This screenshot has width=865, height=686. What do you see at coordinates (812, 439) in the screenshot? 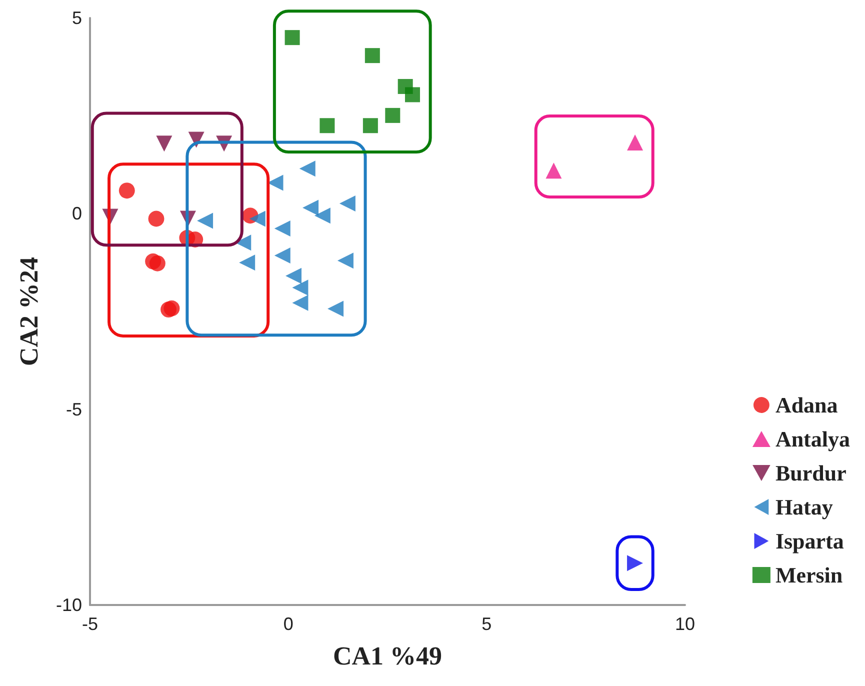
I see `legend-label: Antalya` at bounding box center [812, 439].